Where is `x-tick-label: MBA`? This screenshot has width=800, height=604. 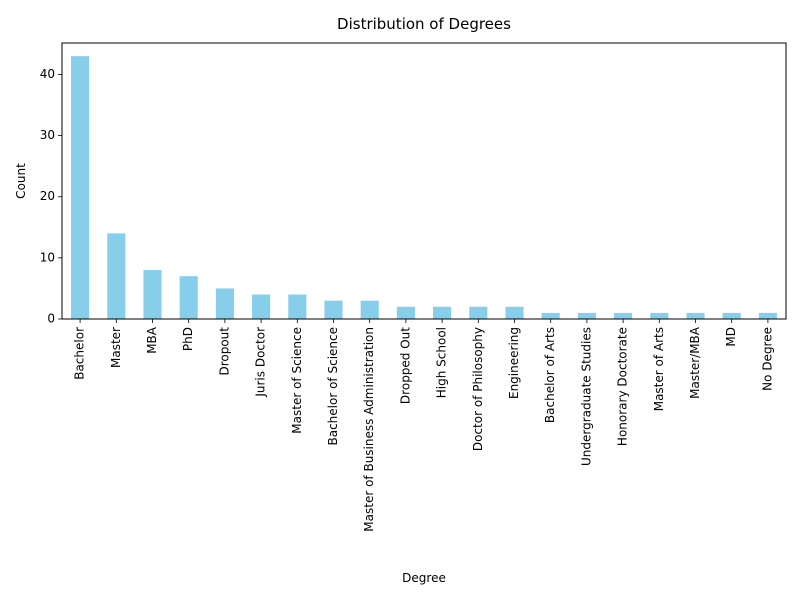 x-tick-label: MBA is located at coordinates (152, 340).